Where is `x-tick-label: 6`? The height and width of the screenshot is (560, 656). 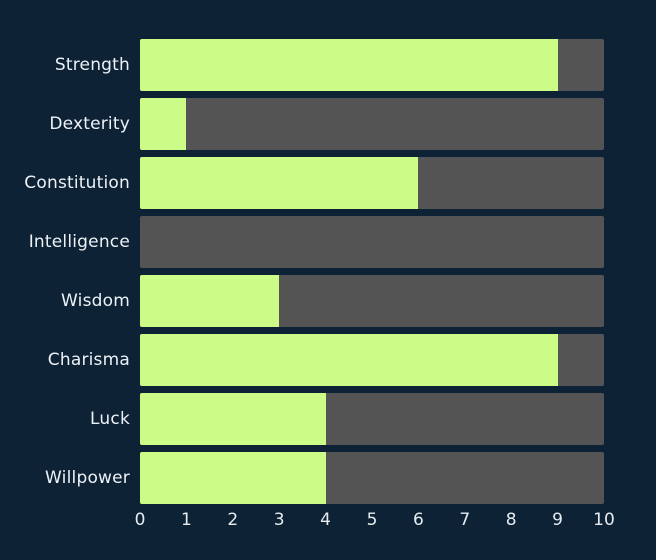
x-tick-label: 6 is located at coordinates (418, 520).